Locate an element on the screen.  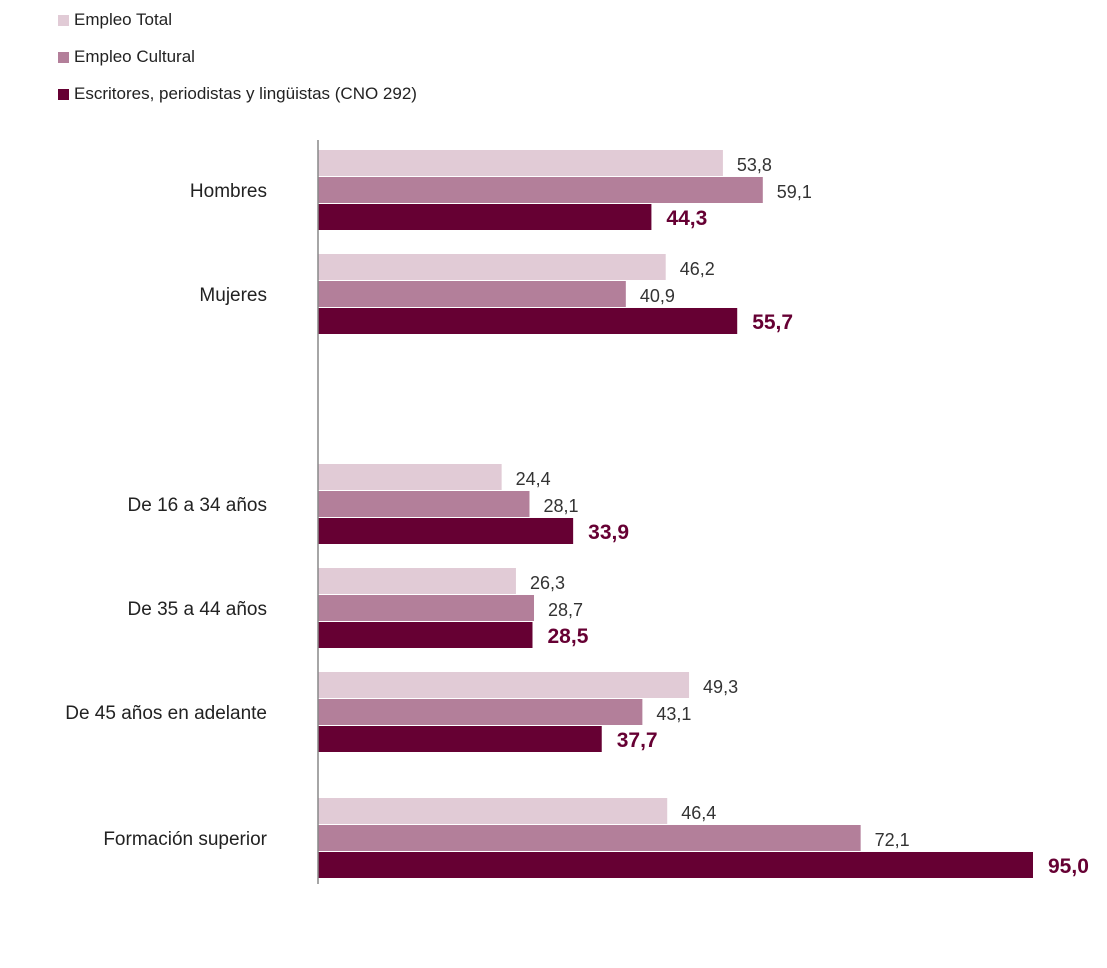
data-label-empleo-cultural-de-45-anos-en-adelante: 43,1 is located at coordinates (673, 714).